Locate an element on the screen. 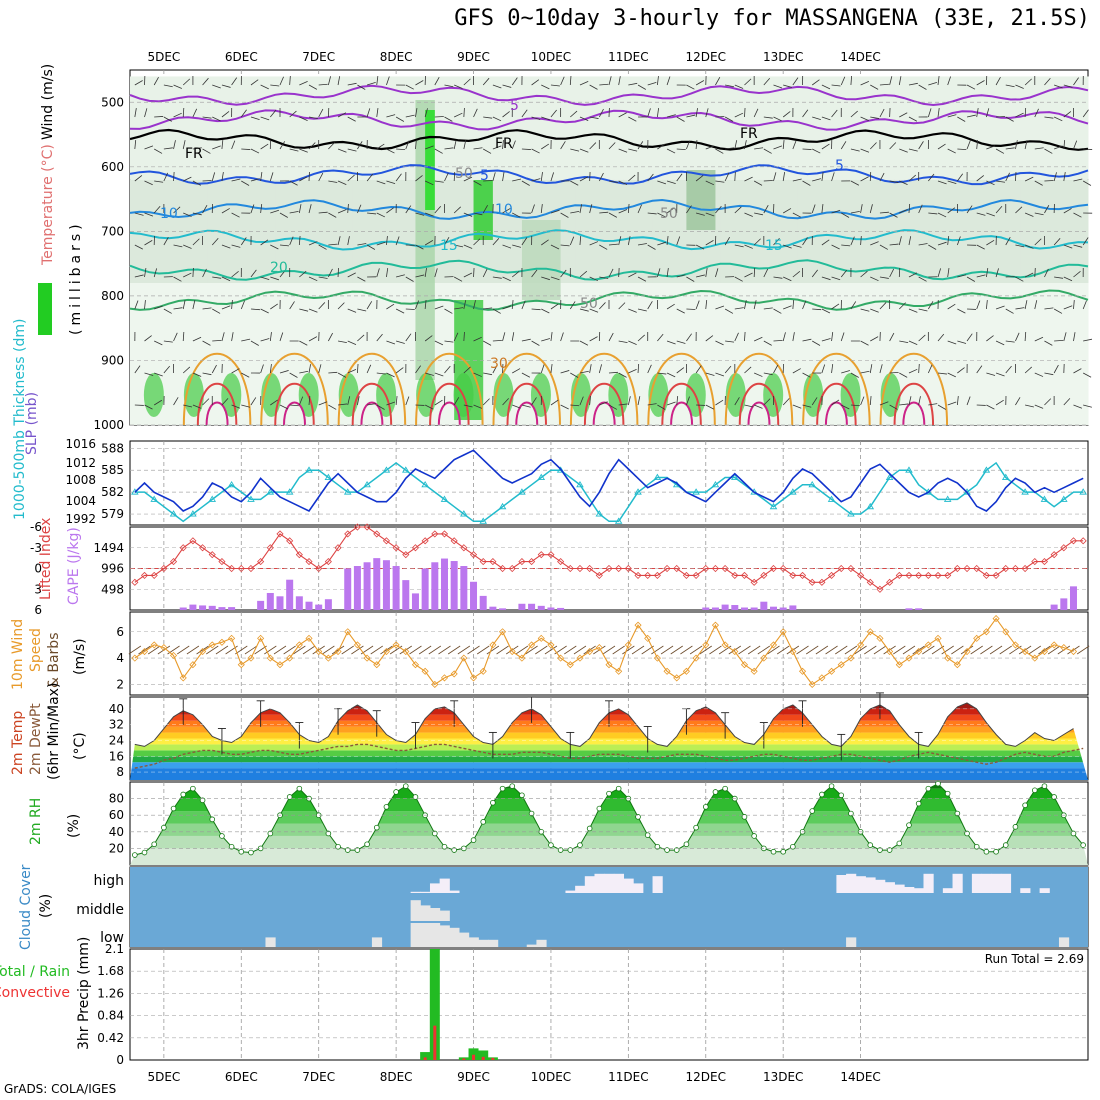 The height and width of the screenshot is (1100, 1100). bottom-day-label: 12DEC is located at coordinates (706, 1077).